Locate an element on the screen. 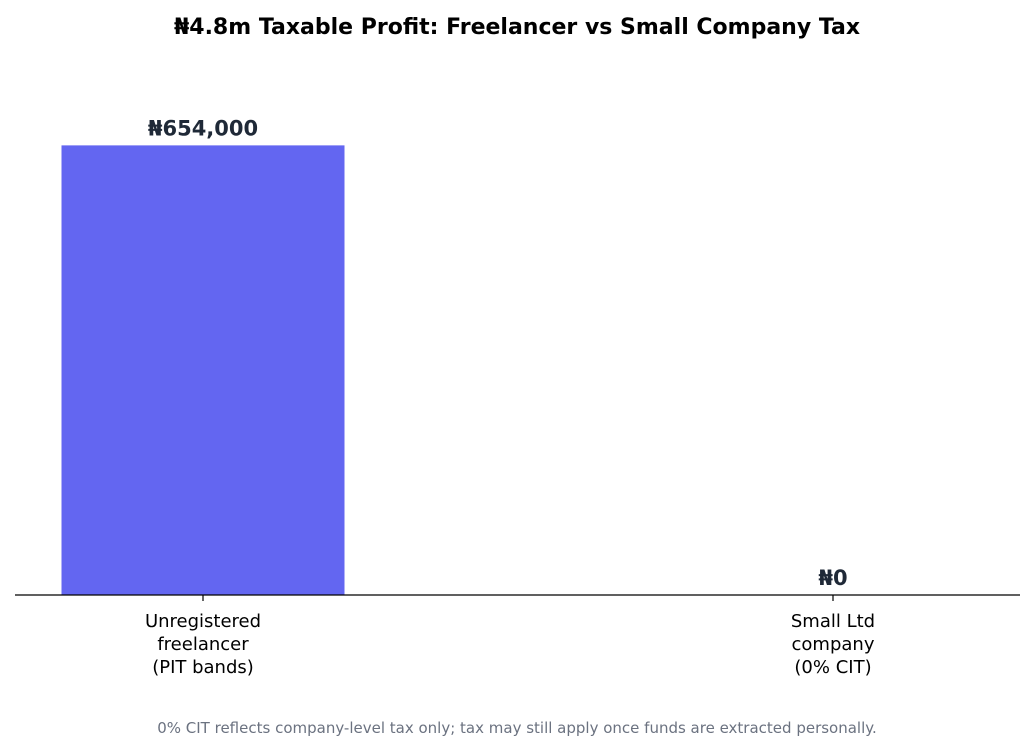 Image resolution: width=1035 pixels, height=752 pixels. x-tick-label-line: freelancer is located at coordinates (203, 644).